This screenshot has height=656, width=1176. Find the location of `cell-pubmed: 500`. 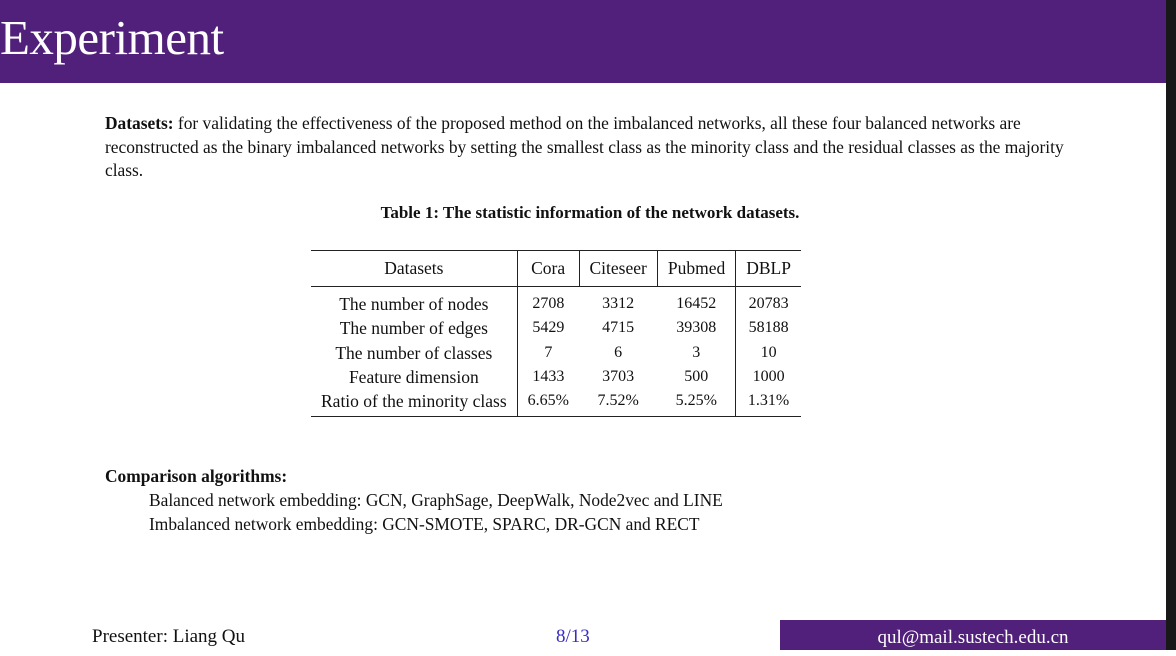

cell-pubmed: 500 is located at coordinates (696, 376).